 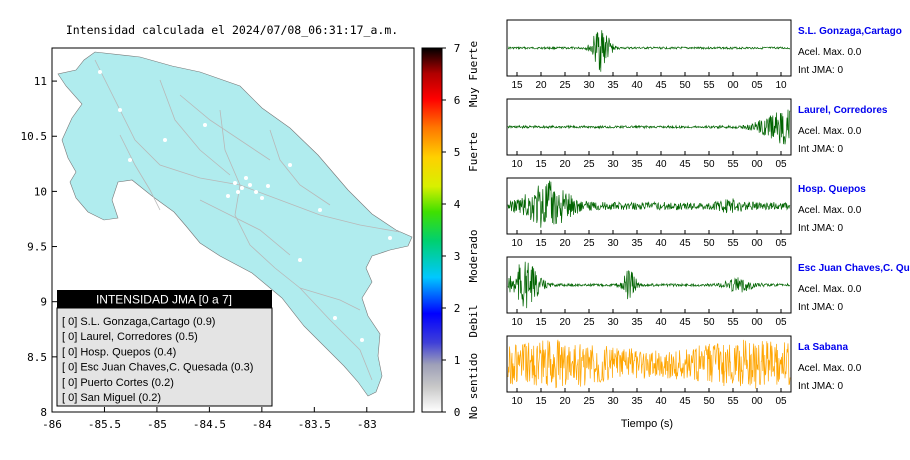 I want to click on colorbar-gradient, so click(x=432, y=230).